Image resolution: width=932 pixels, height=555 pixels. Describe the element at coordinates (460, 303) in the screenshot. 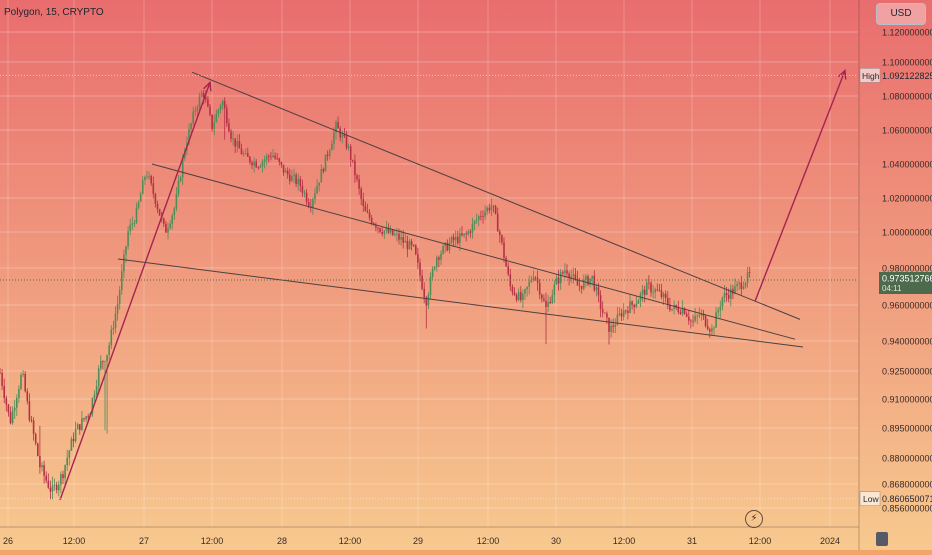

I see `trendline` at that location.